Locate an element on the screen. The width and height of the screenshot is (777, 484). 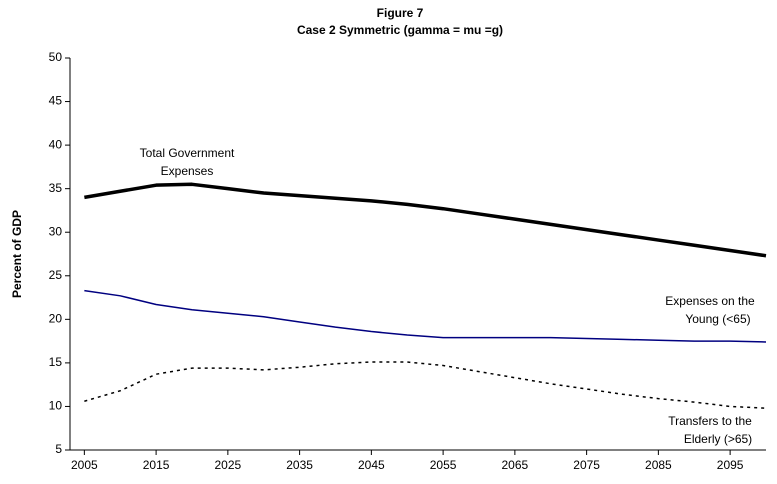
x-tick-label: 2085 is located at coordinates (658, 465).